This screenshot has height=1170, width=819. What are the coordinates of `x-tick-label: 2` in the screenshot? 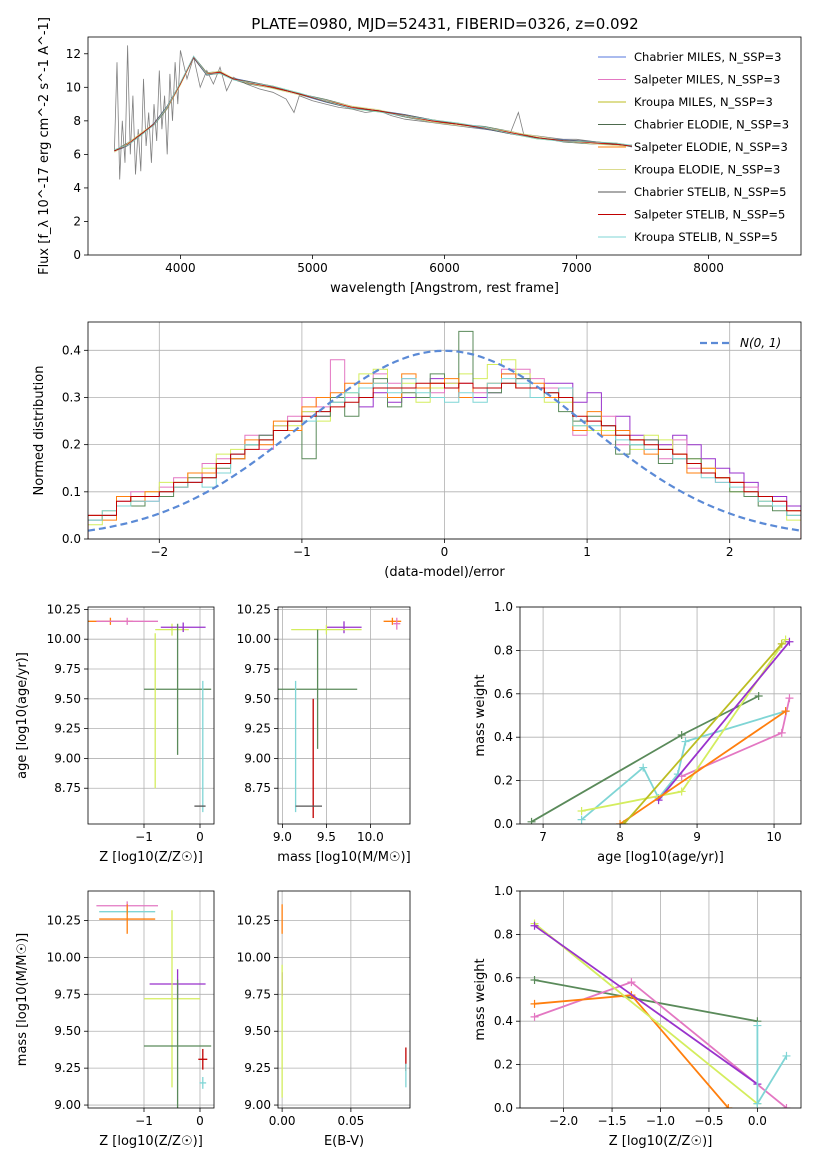 It's located at (730, 552).